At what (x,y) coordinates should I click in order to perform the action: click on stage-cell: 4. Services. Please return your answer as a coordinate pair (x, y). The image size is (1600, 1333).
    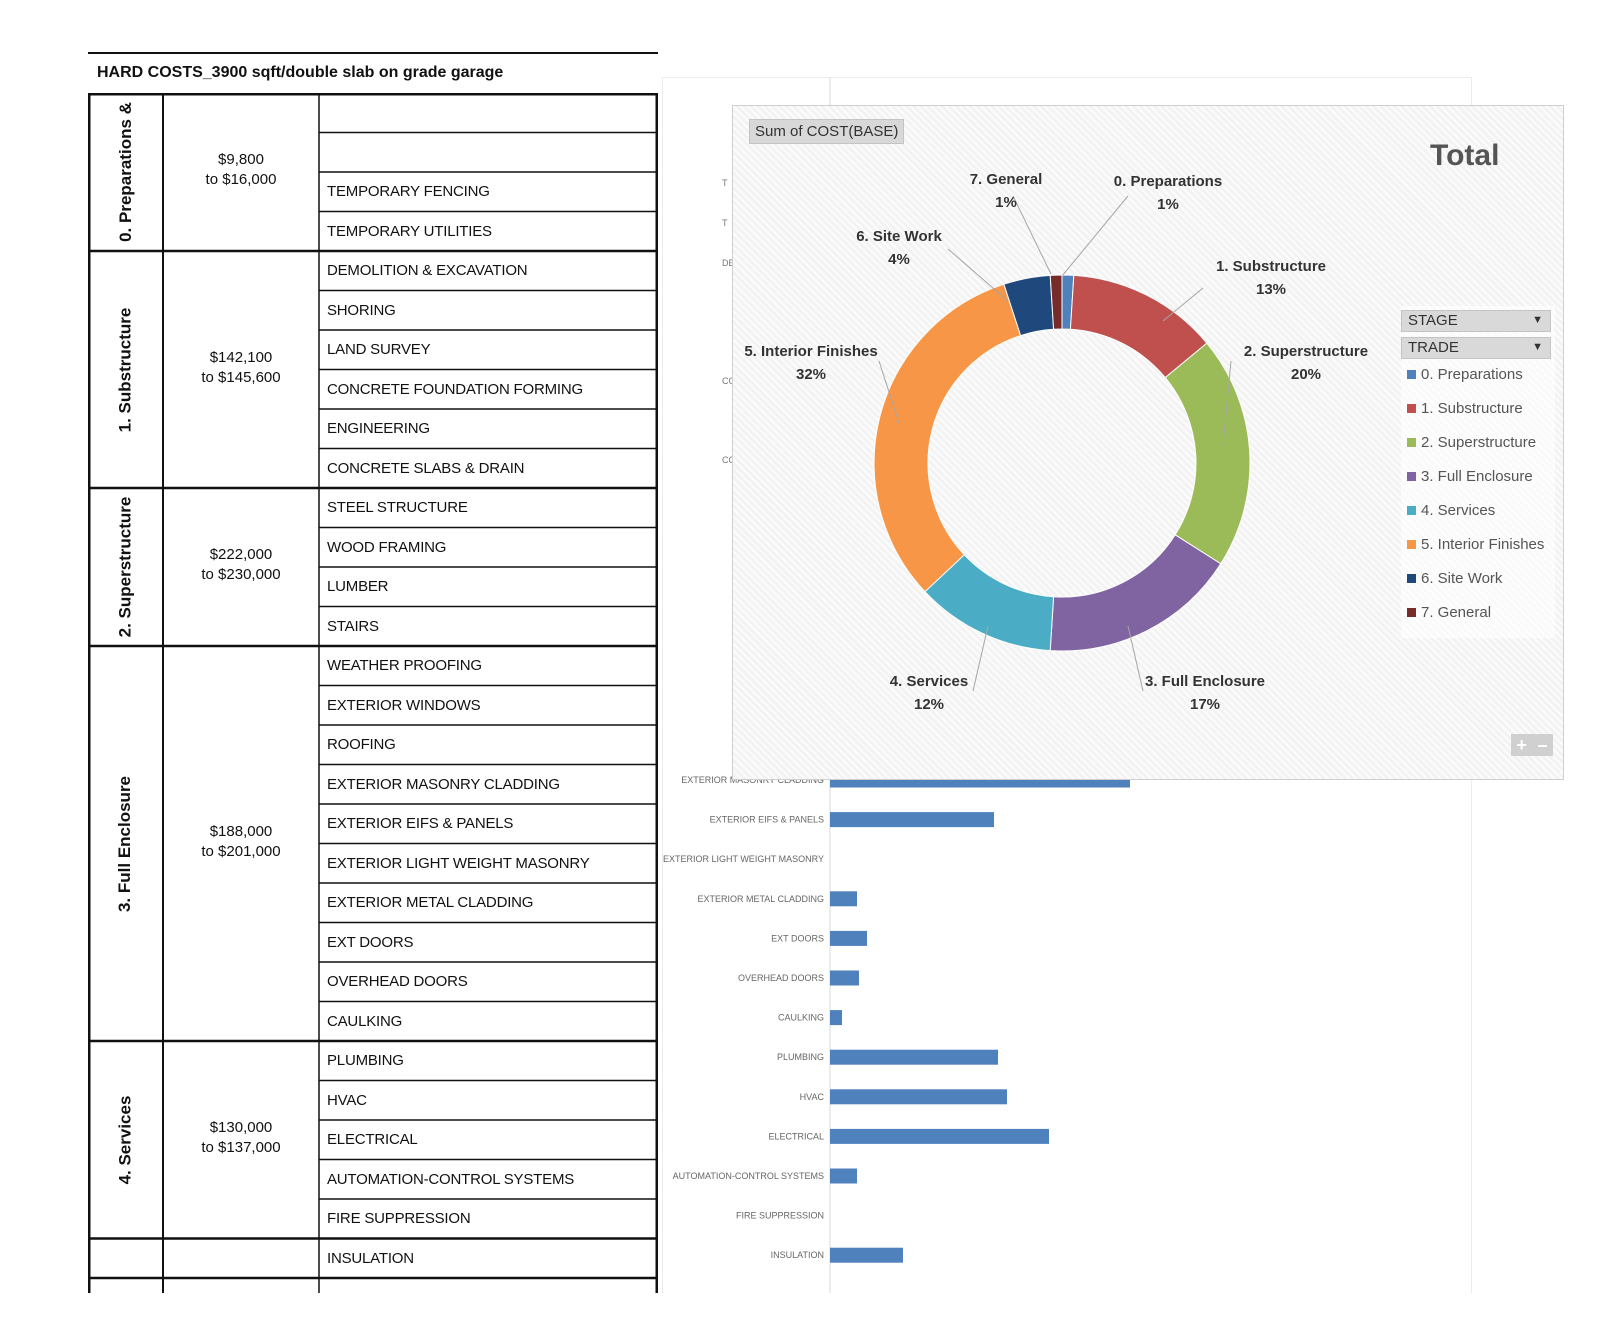
    Looking at the image, I should click on (125, 1140).